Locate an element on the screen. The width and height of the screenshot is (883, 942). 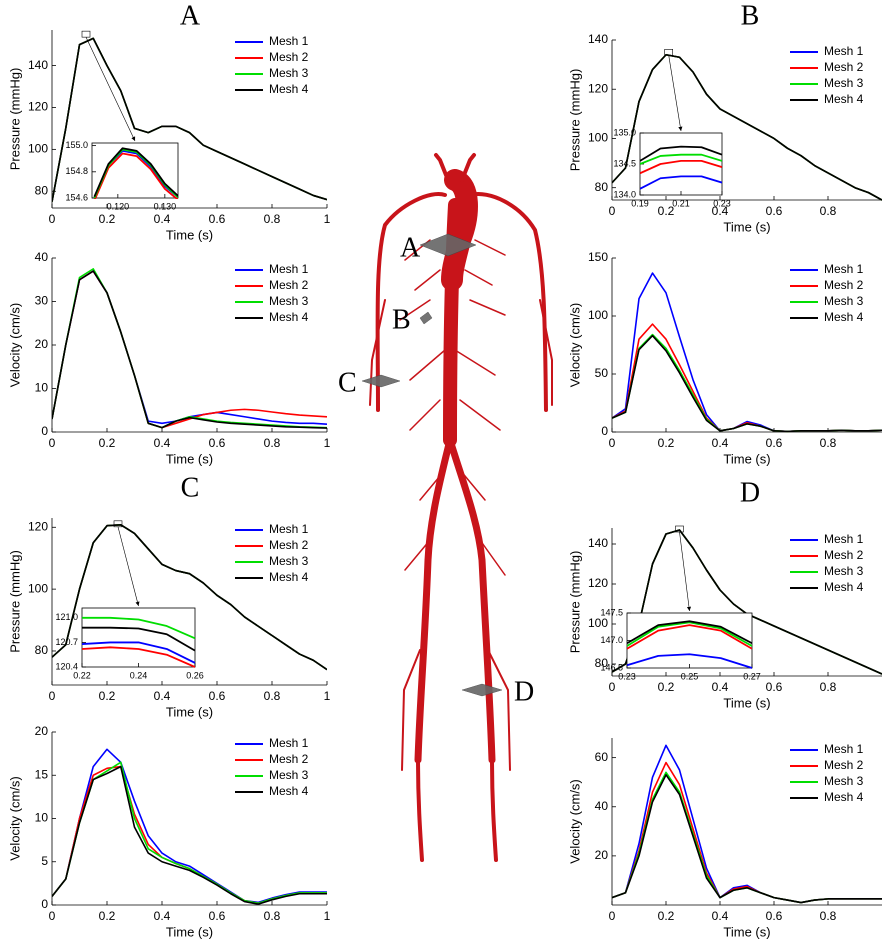
y-tick-label: 60 is located at coordinates (602, 757).